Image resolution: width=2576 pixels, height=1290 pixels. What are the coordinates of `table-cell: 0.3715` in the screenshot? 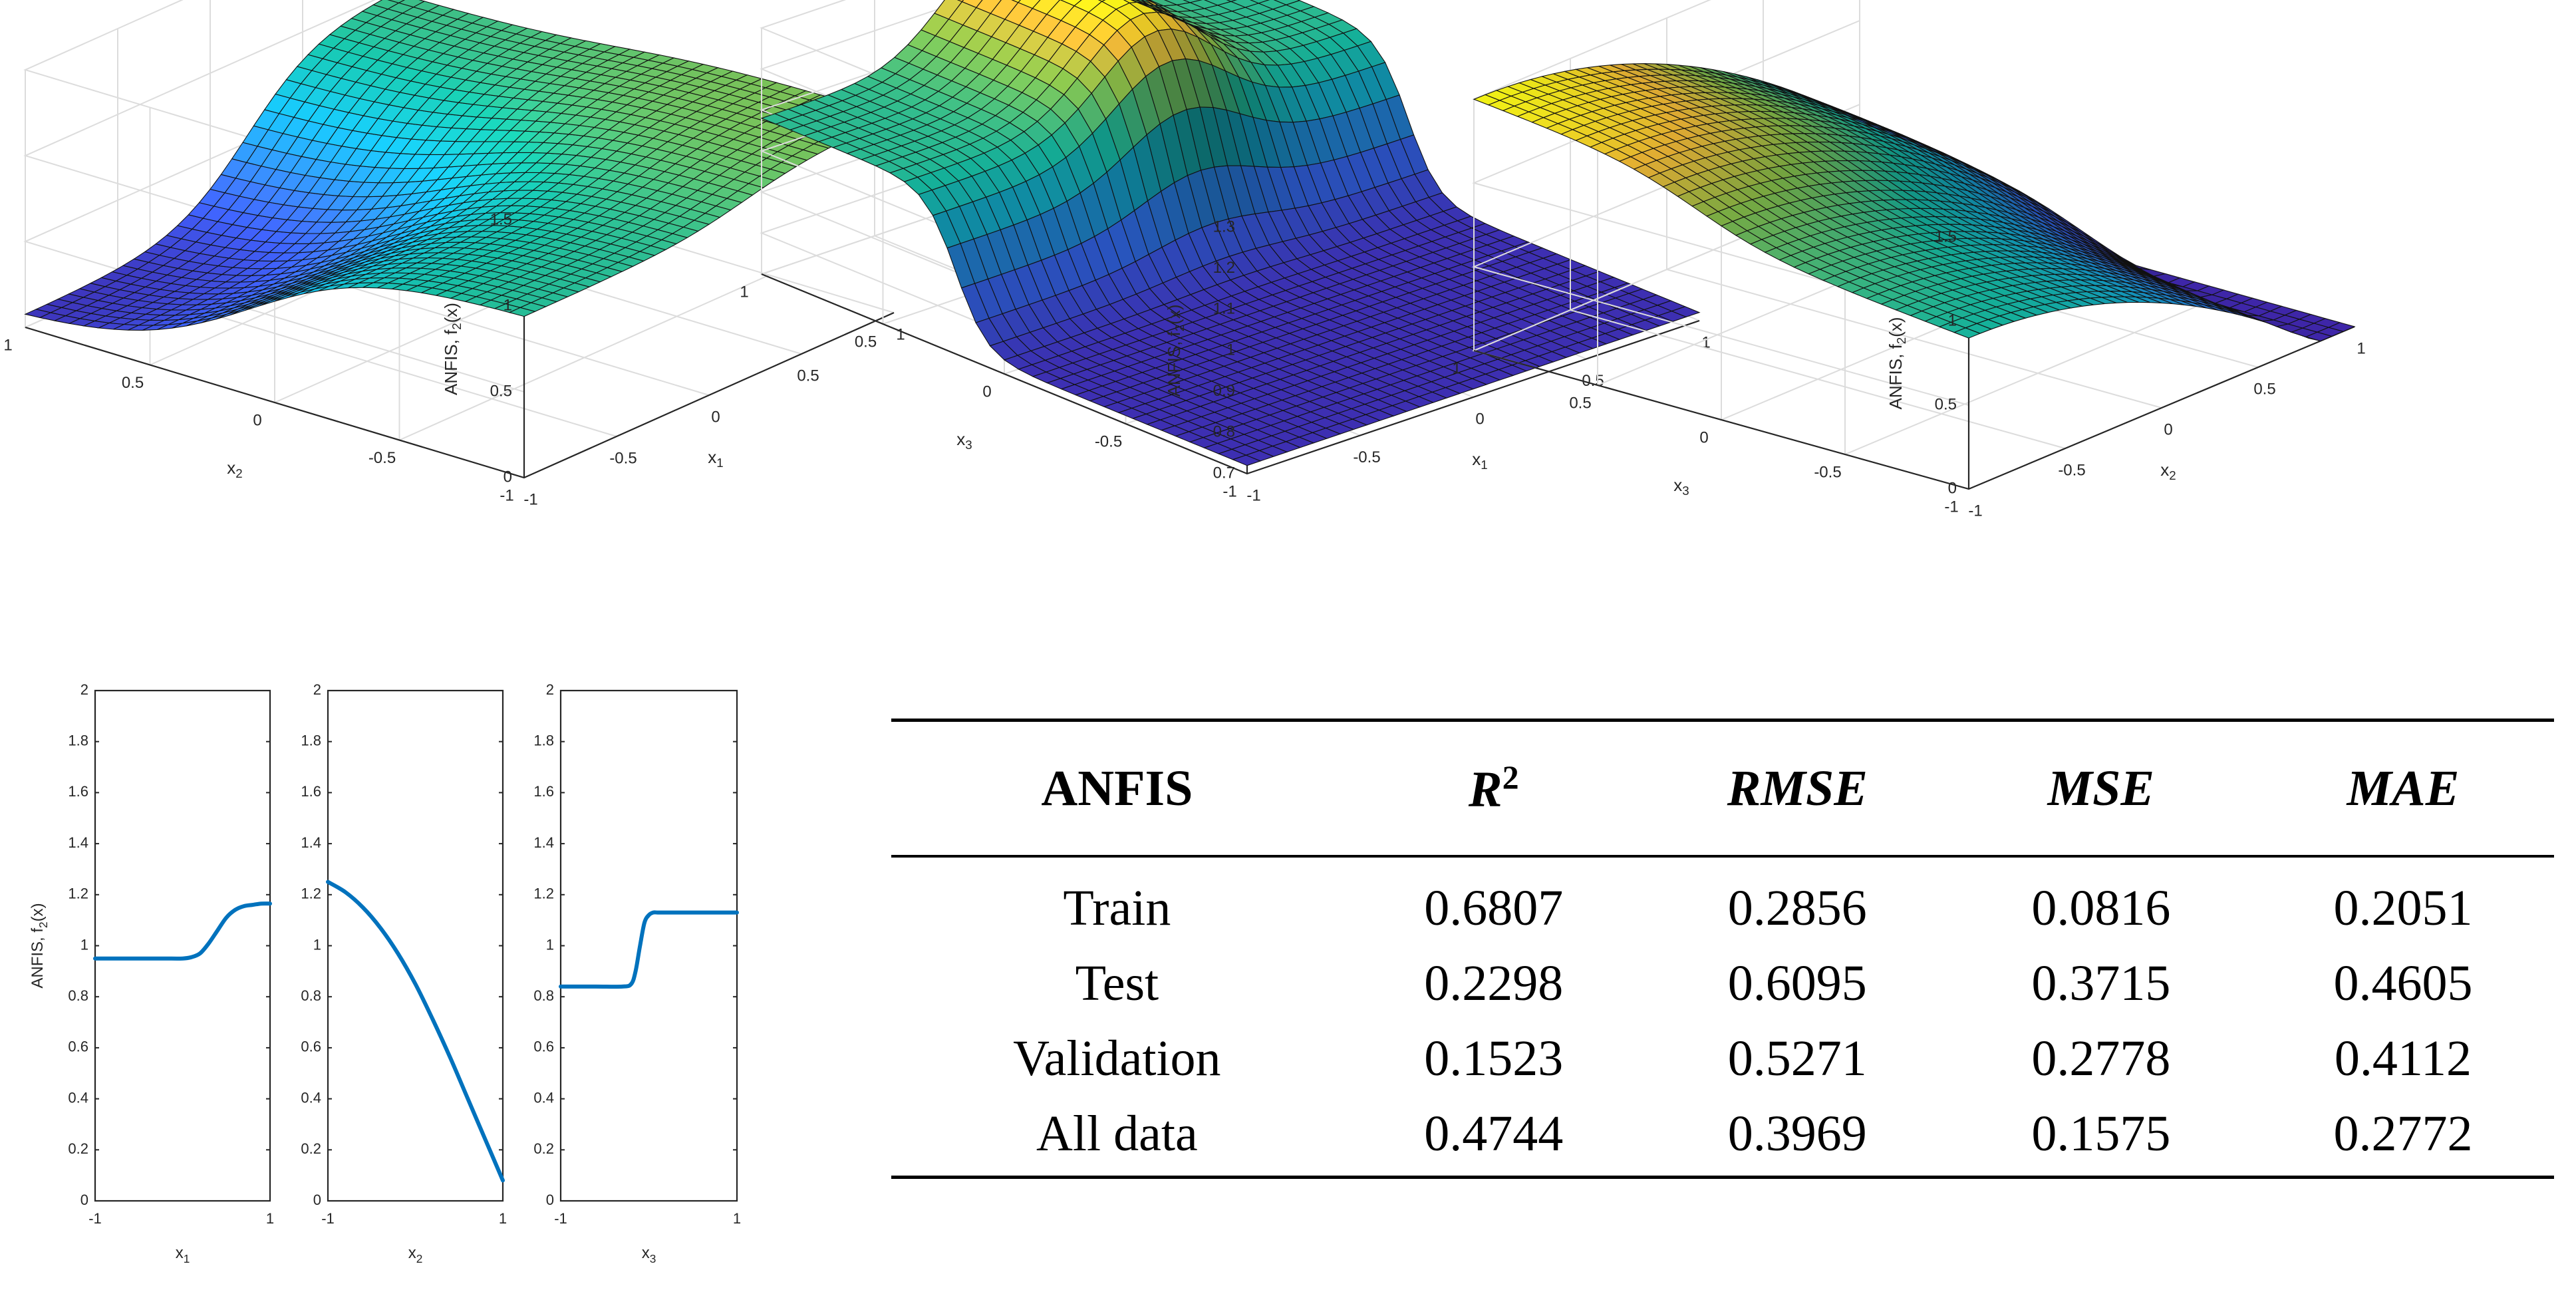 It's located at (2101, 983).